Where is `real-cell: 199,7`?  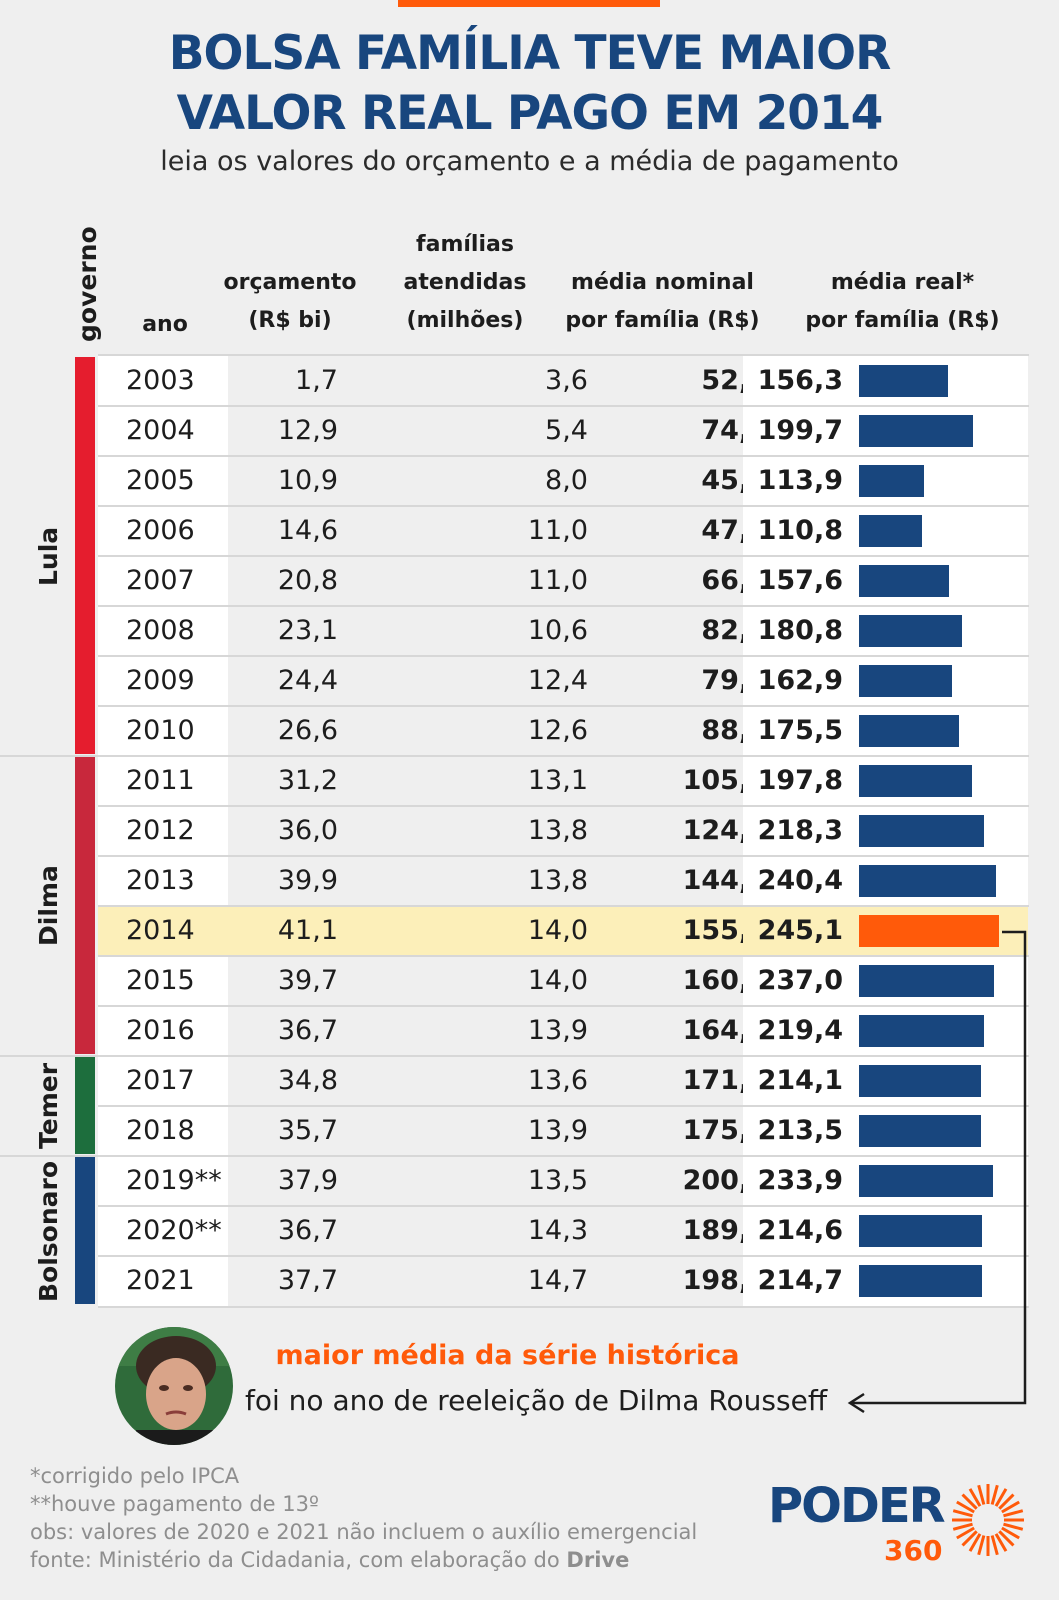
real-cell: 199,7 is located at coordinates (885, 431).